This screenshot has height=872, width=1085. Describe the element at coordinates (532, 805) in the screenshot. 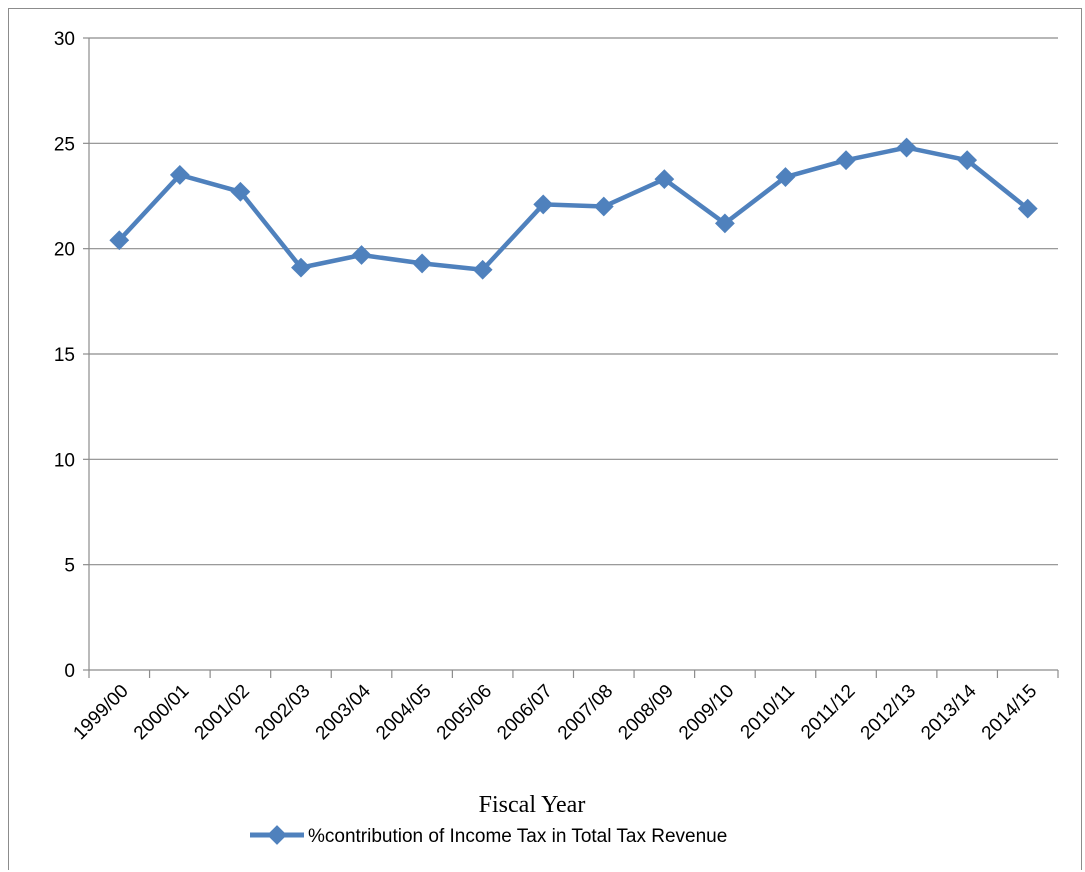

I see `x-axis-title: Fiscal Year` at that location.